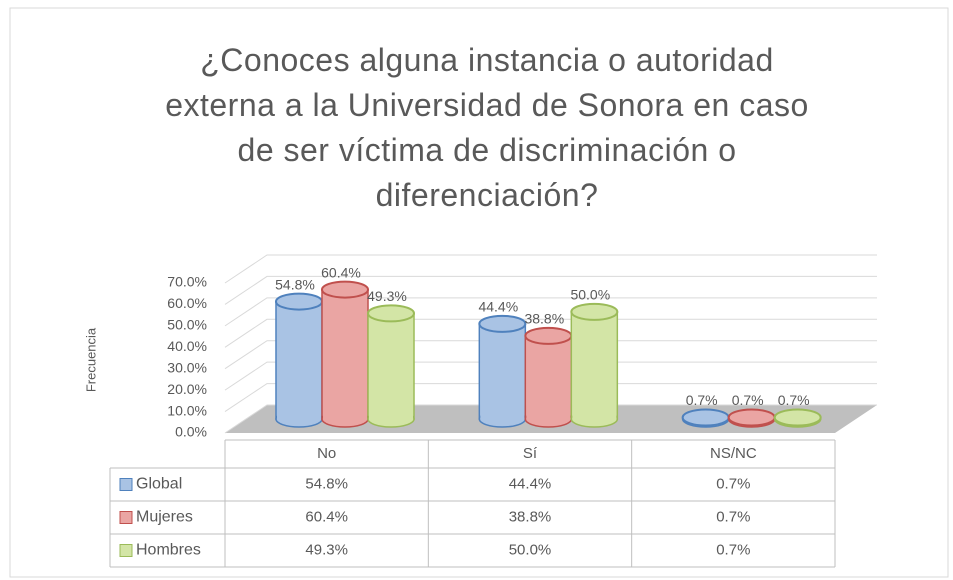 The width and height of the screenshot is (953, 580). What do you see at coordinates (530, 453) in the screenshot?
I see `x-tick-label: Sí` at bounding box center [530, 453].